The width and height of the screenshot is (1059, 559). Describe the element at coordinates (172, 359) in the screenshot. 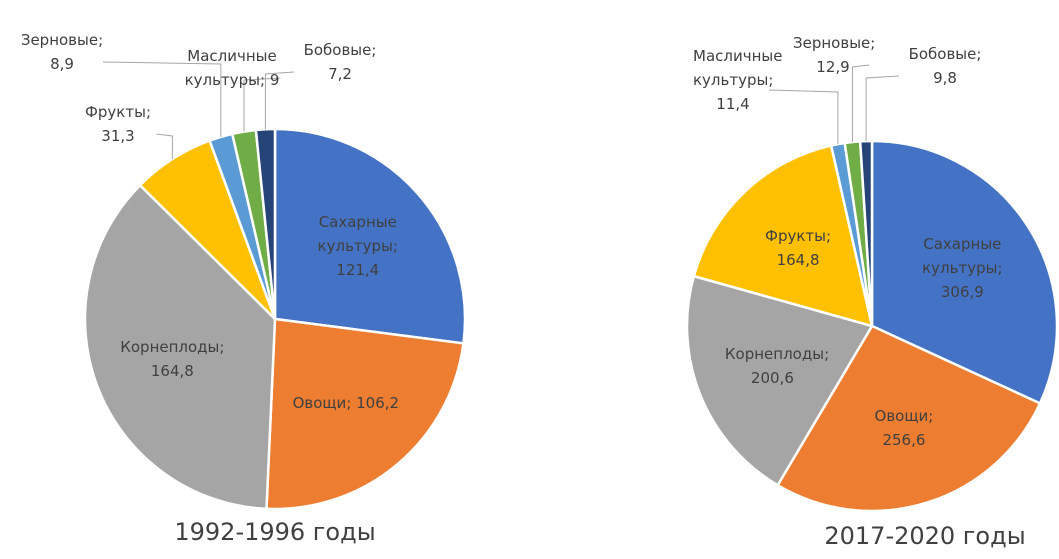

I see `data-label: Корнеплоды; 164,8` at that location.